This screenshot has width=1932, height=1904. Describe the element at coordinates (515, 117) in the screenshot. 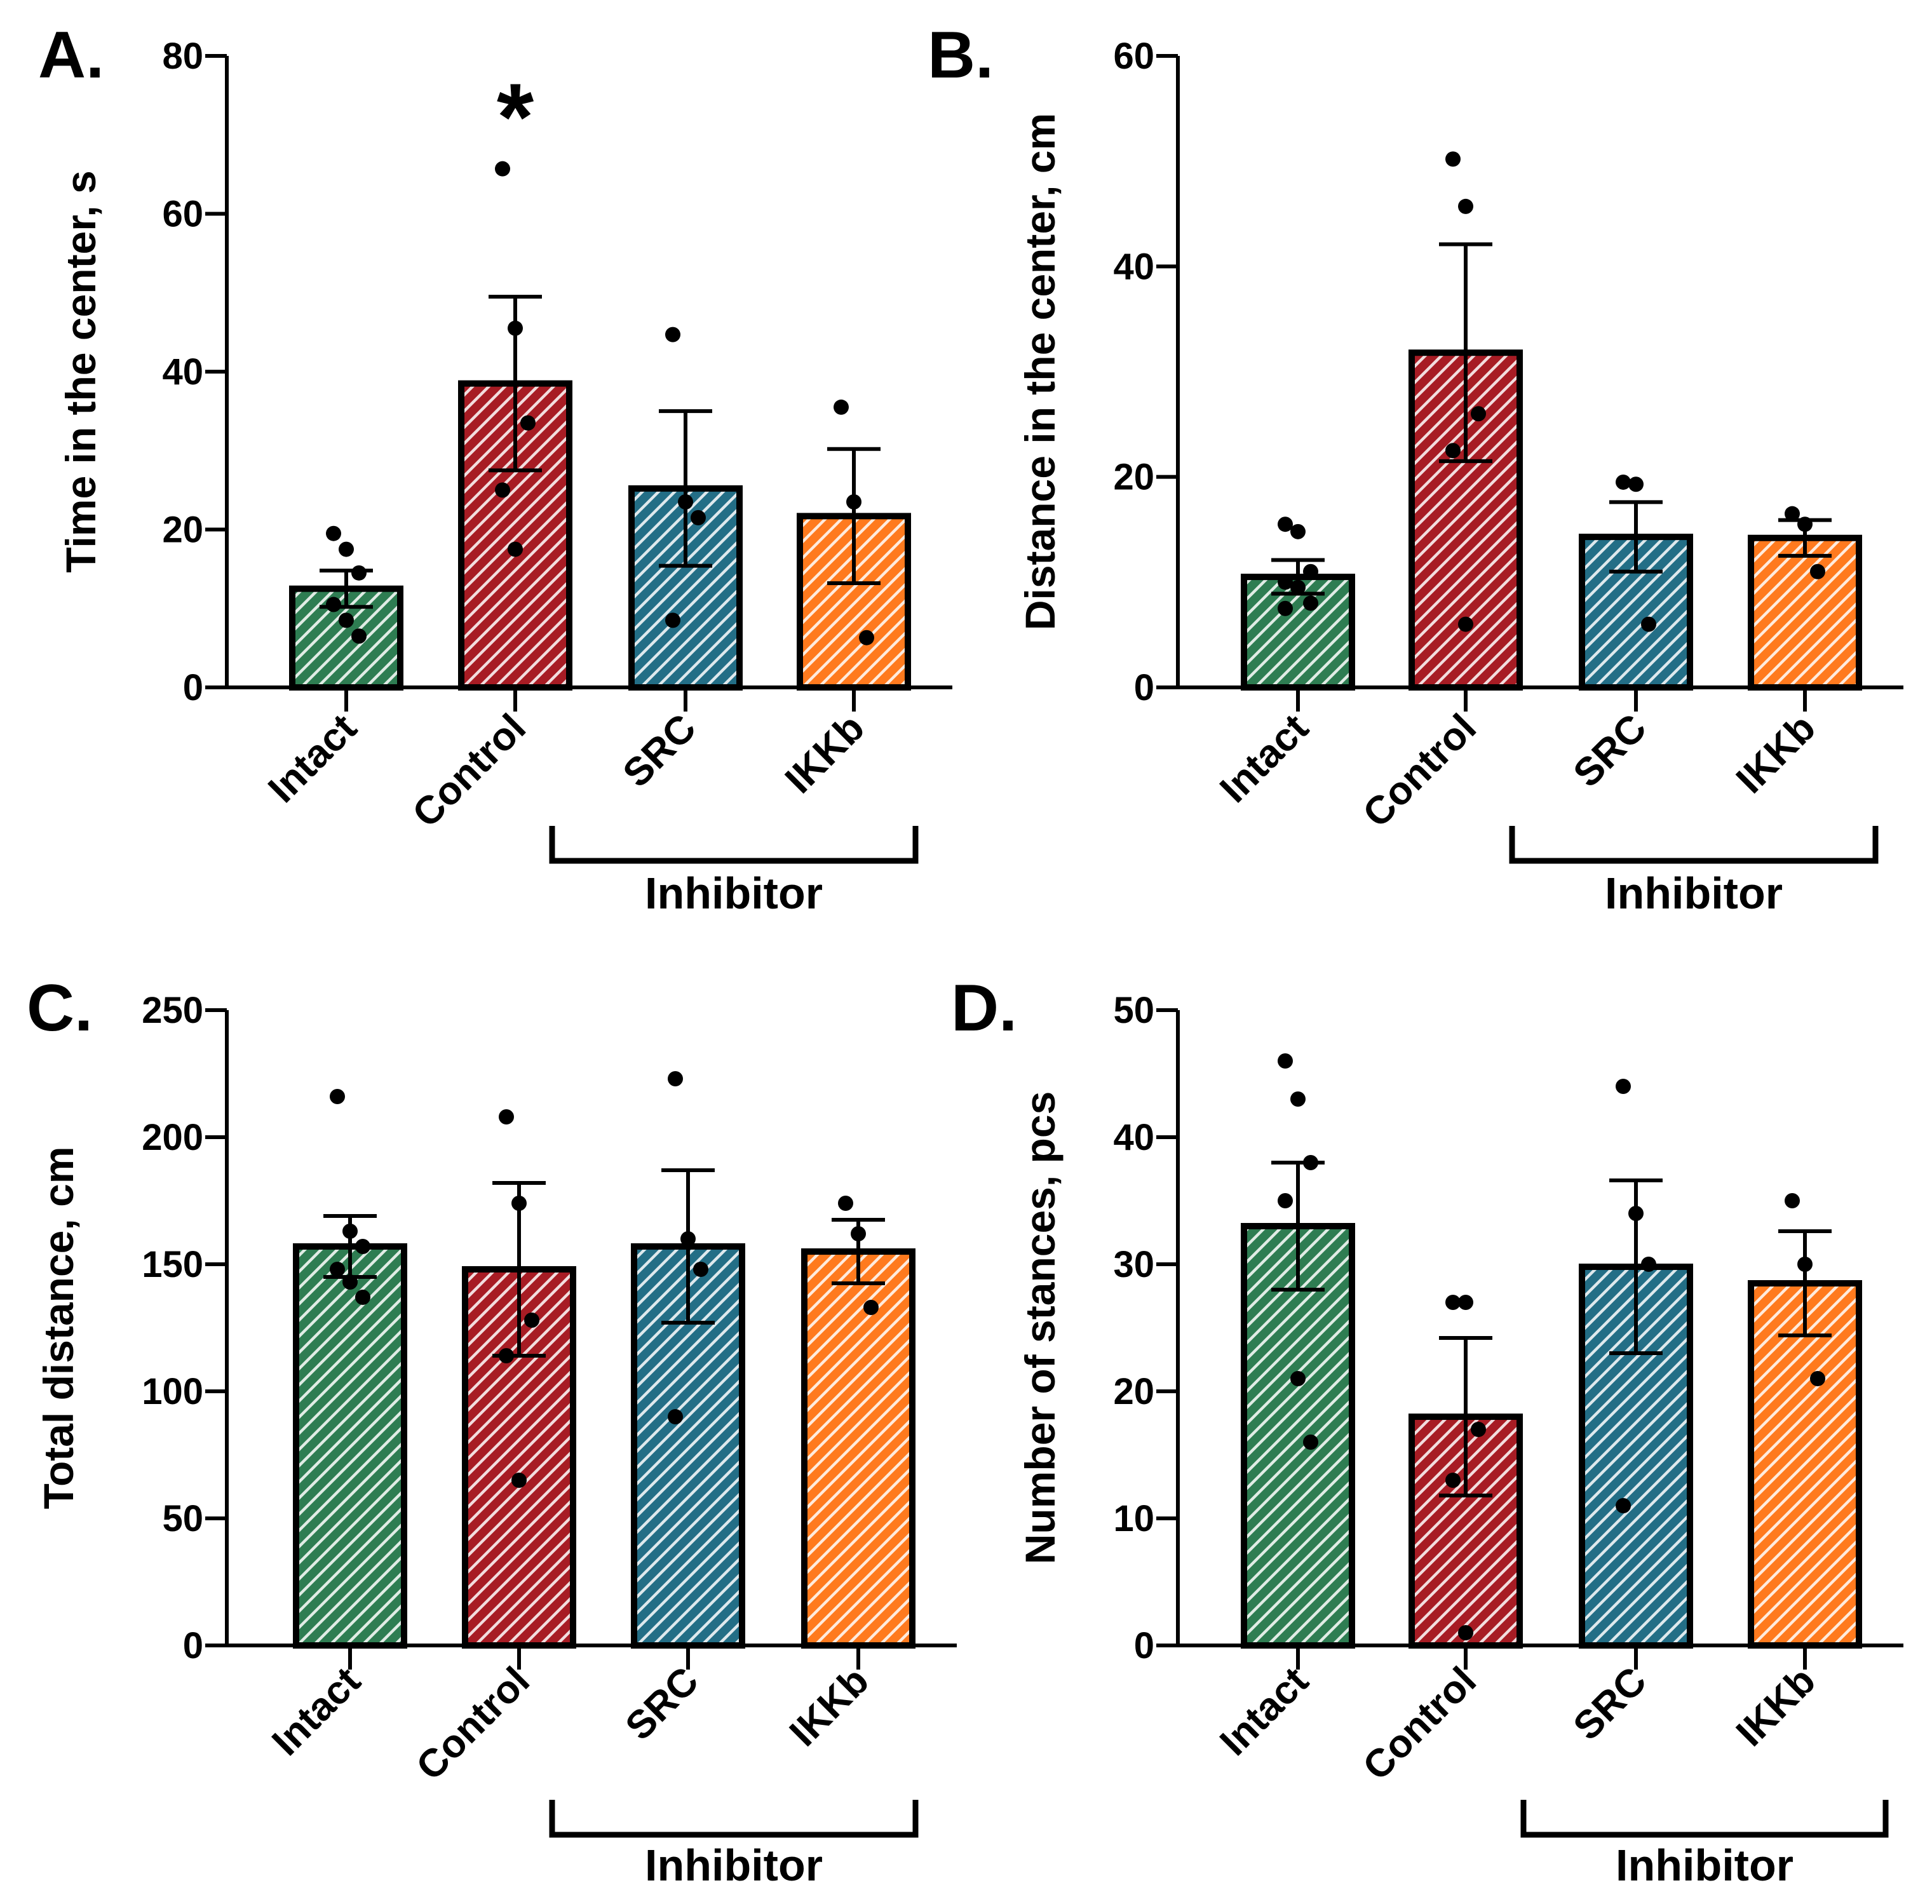

I see `significance-star: *` at that location.